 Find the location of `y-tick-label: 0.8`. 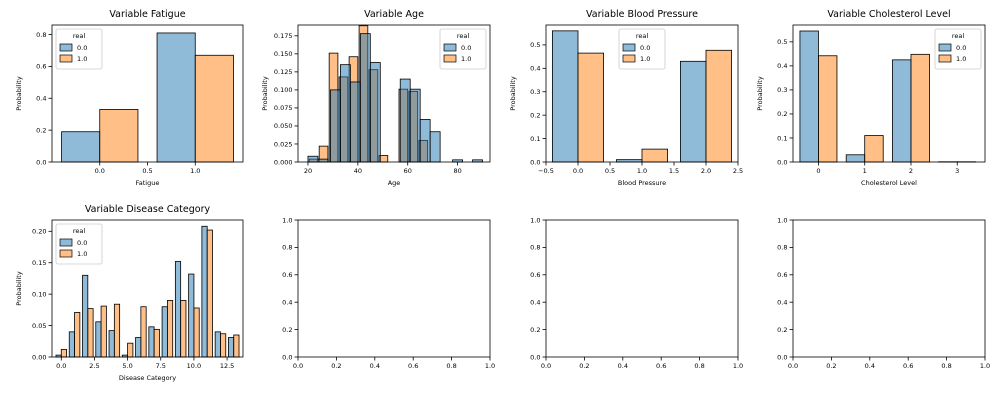

y-tick-label: 0.8 is located at coordinates (41, 35).